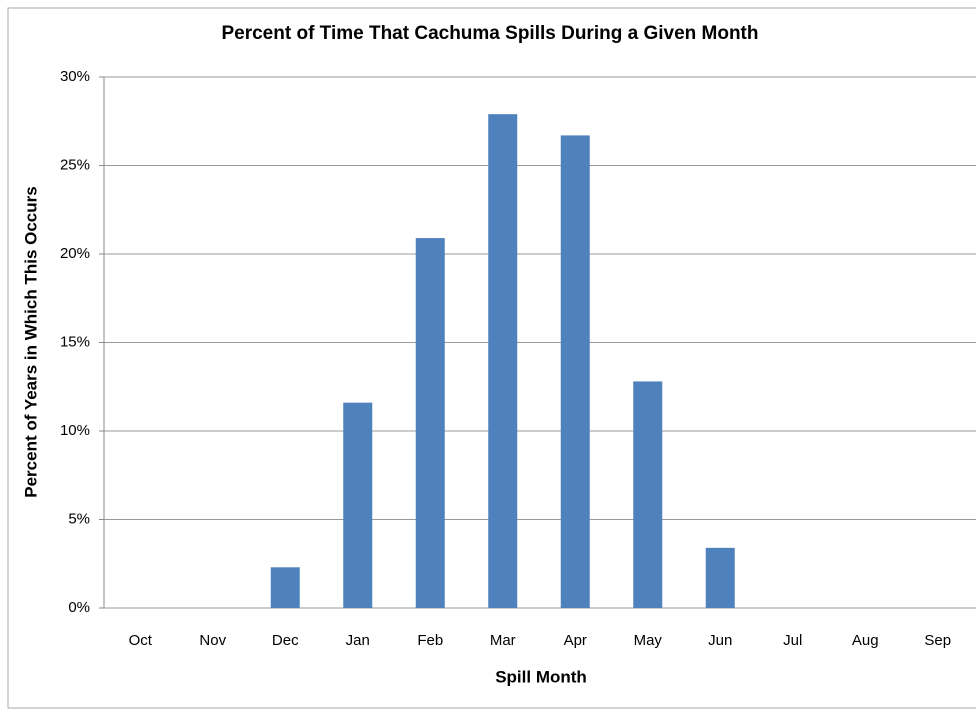  What do you see at coordinates (720, 640) in the screenshot?
I see `x-tick-label: Jun` at bounding box center [720, 640].